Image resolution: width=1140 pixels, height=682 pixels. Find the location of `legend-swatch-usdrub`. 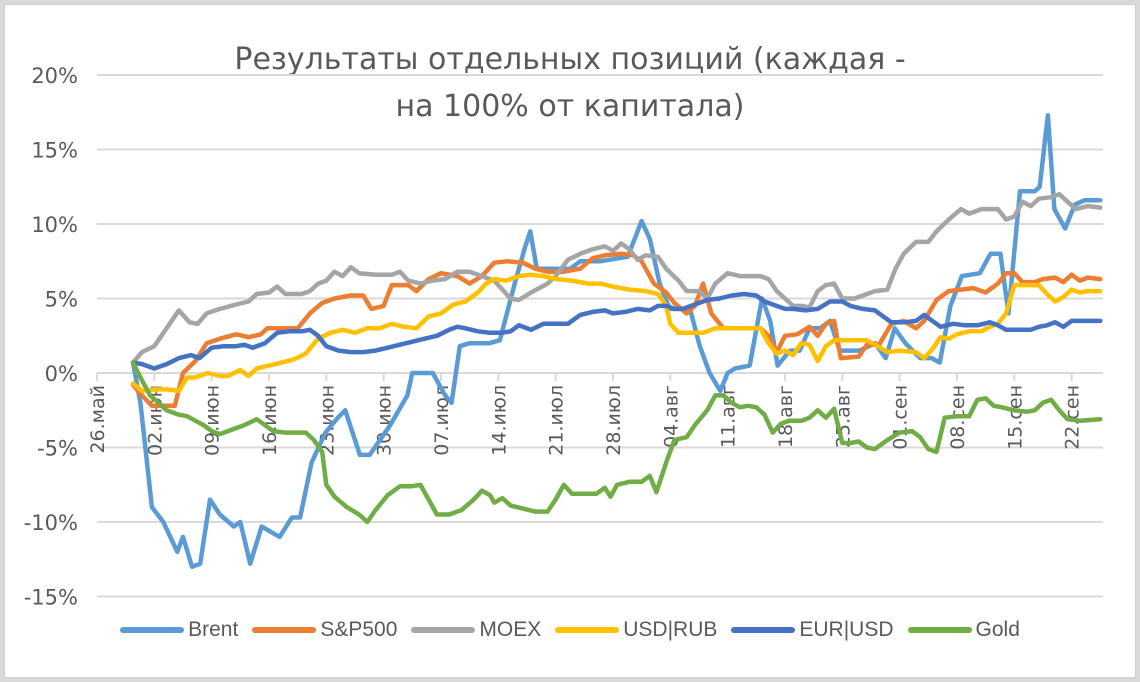

legend-swatch-usdrub is located at coordinates (587, 630).